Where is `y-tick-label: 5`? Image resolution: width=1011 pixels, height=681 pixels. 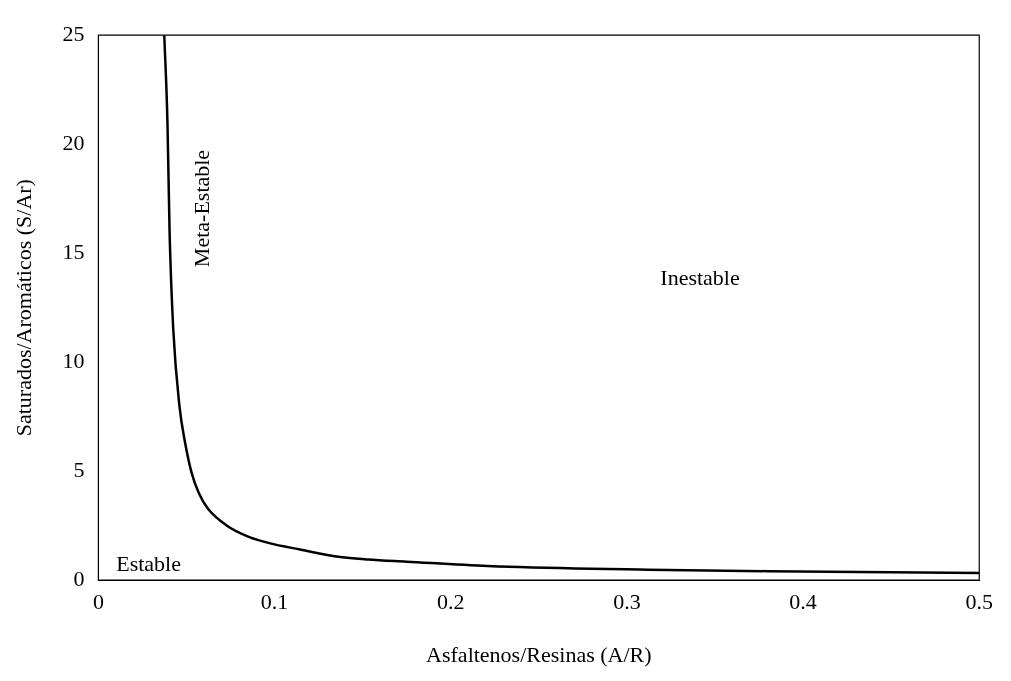 y-tick-label: 5 is located at coordinates (79, 469).